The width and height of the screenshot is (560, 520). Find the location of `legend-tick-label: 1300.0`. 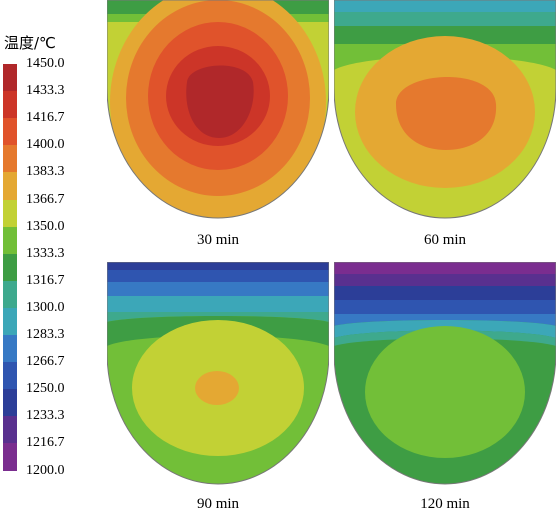

legend-tick-label: 1300.0 is located at coordinates (45, 307).